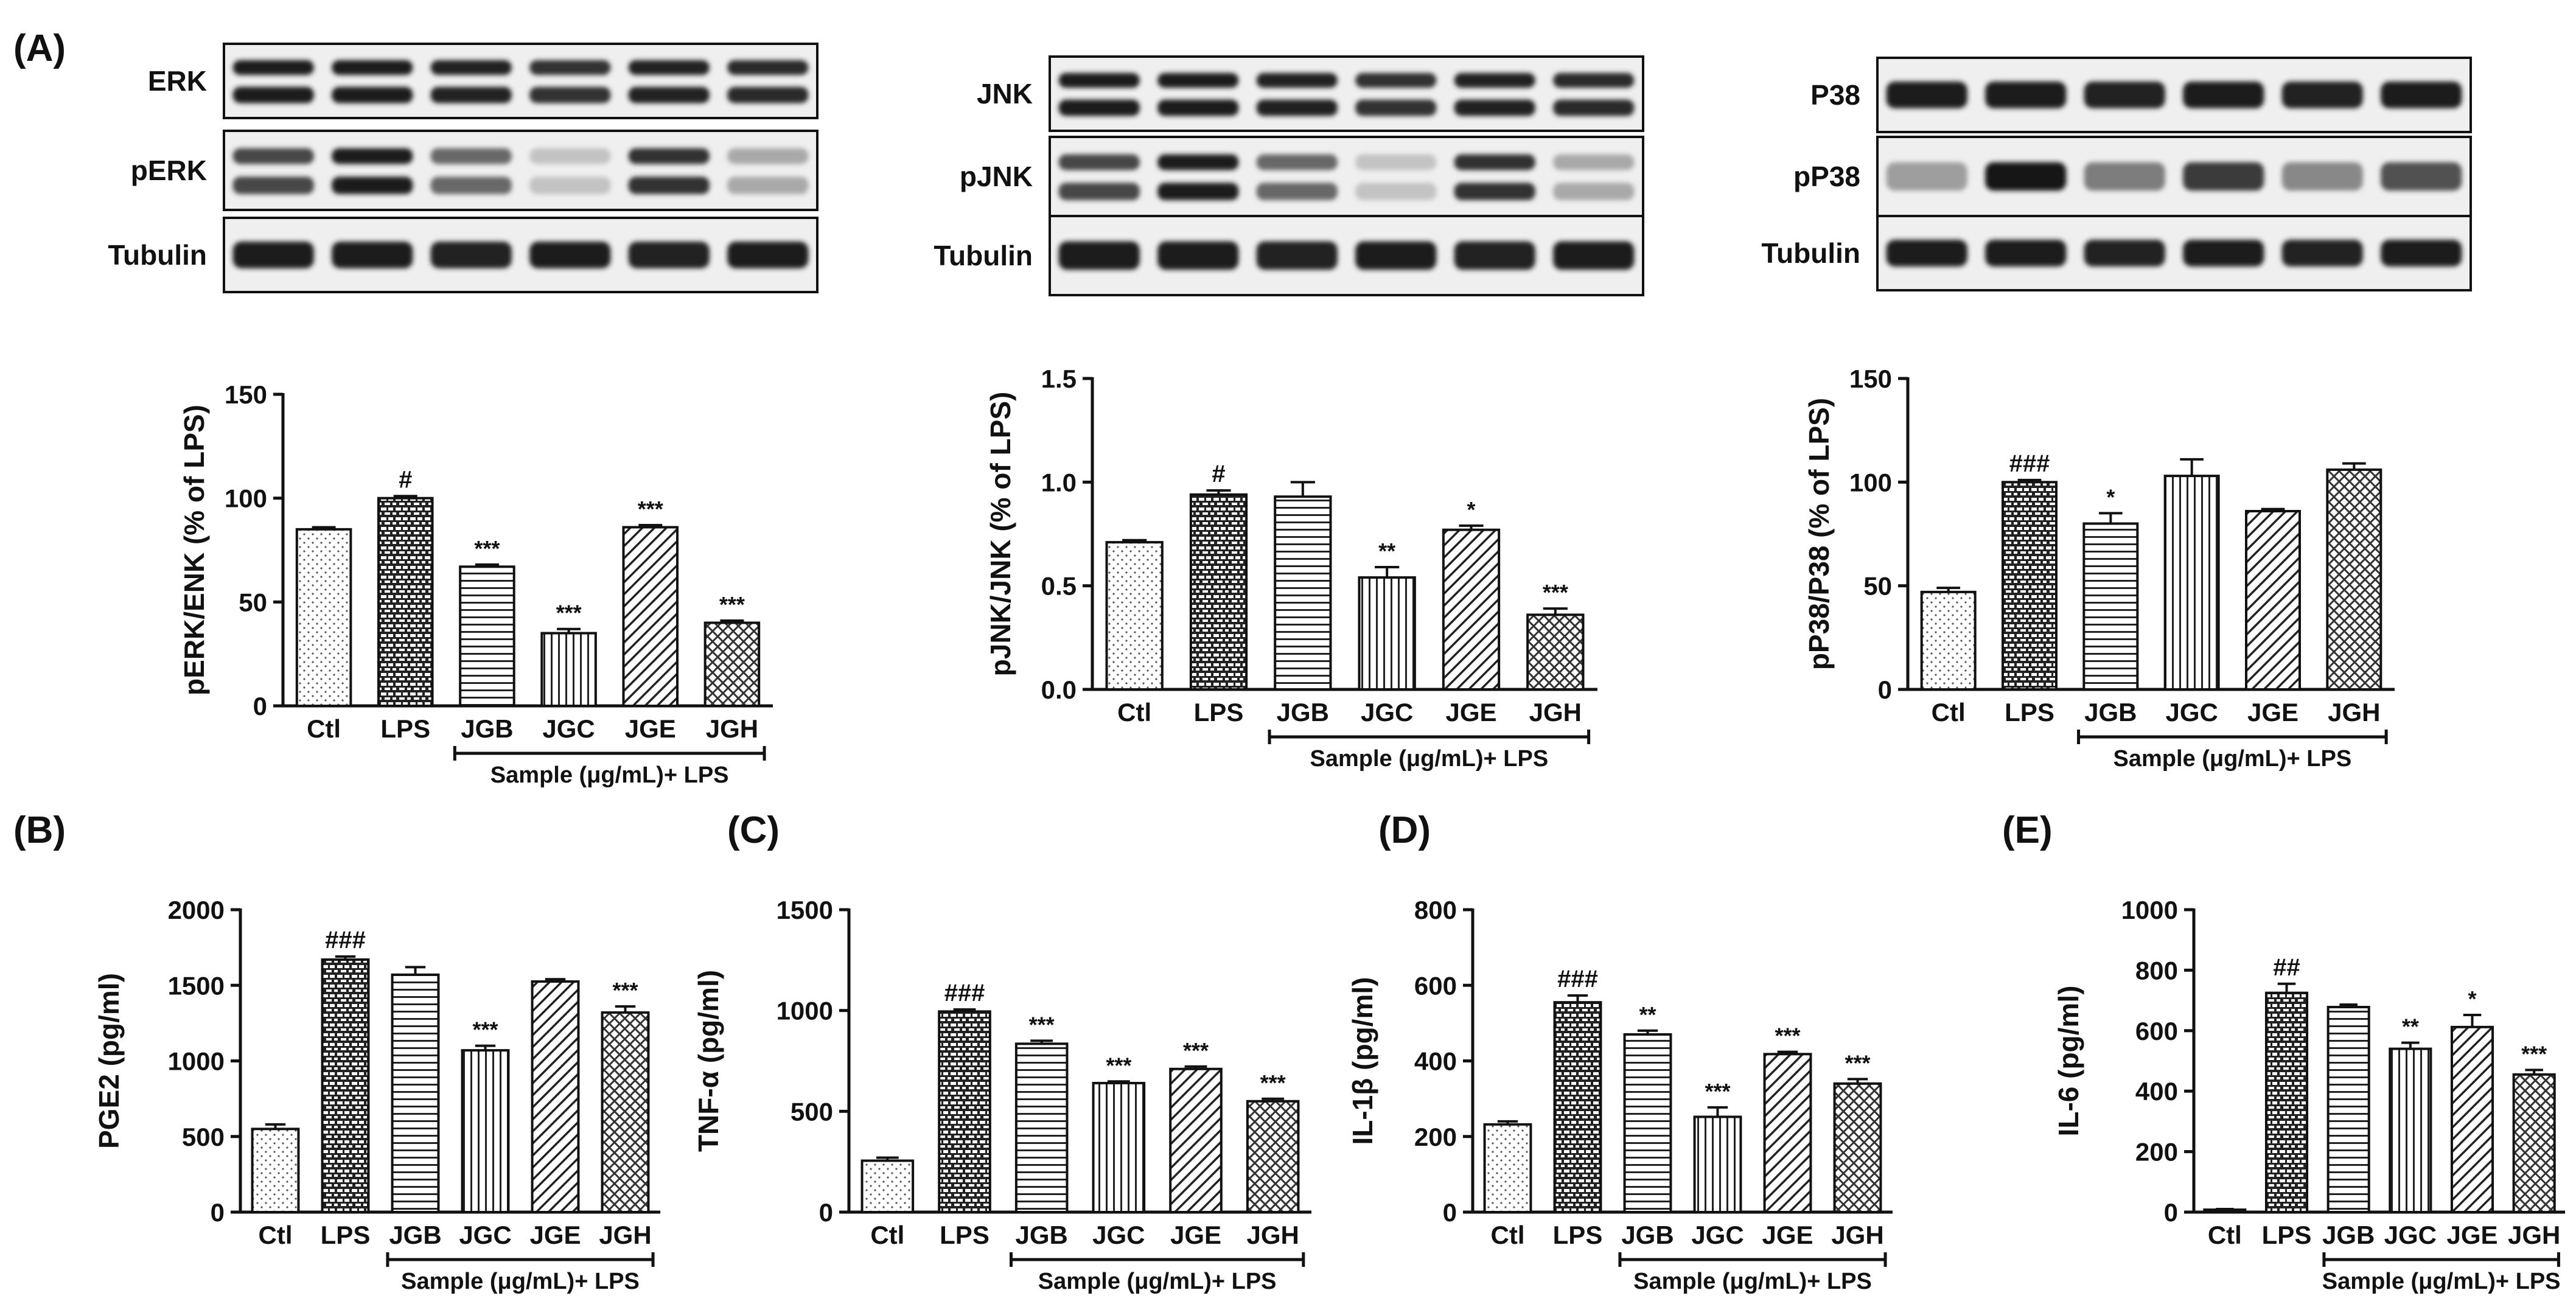  Describe the element at coordinates (1362, 1061) in the screenshot. I see `y-axis-label: IL-1β (pg/ml)` at that location.